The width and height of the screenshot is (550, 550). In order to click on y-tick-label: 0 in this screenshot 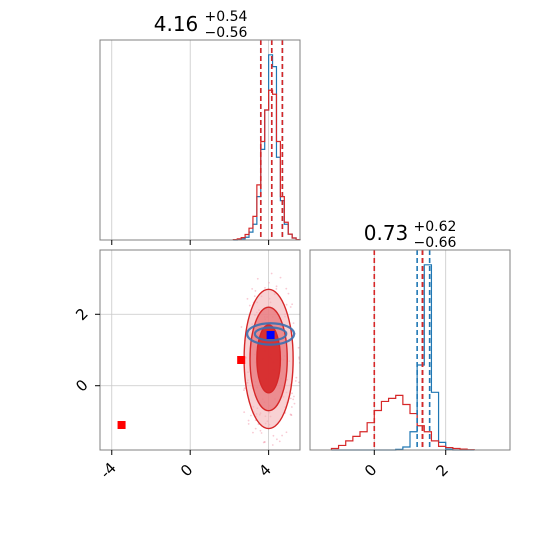, I will do `click(81, 385)`.